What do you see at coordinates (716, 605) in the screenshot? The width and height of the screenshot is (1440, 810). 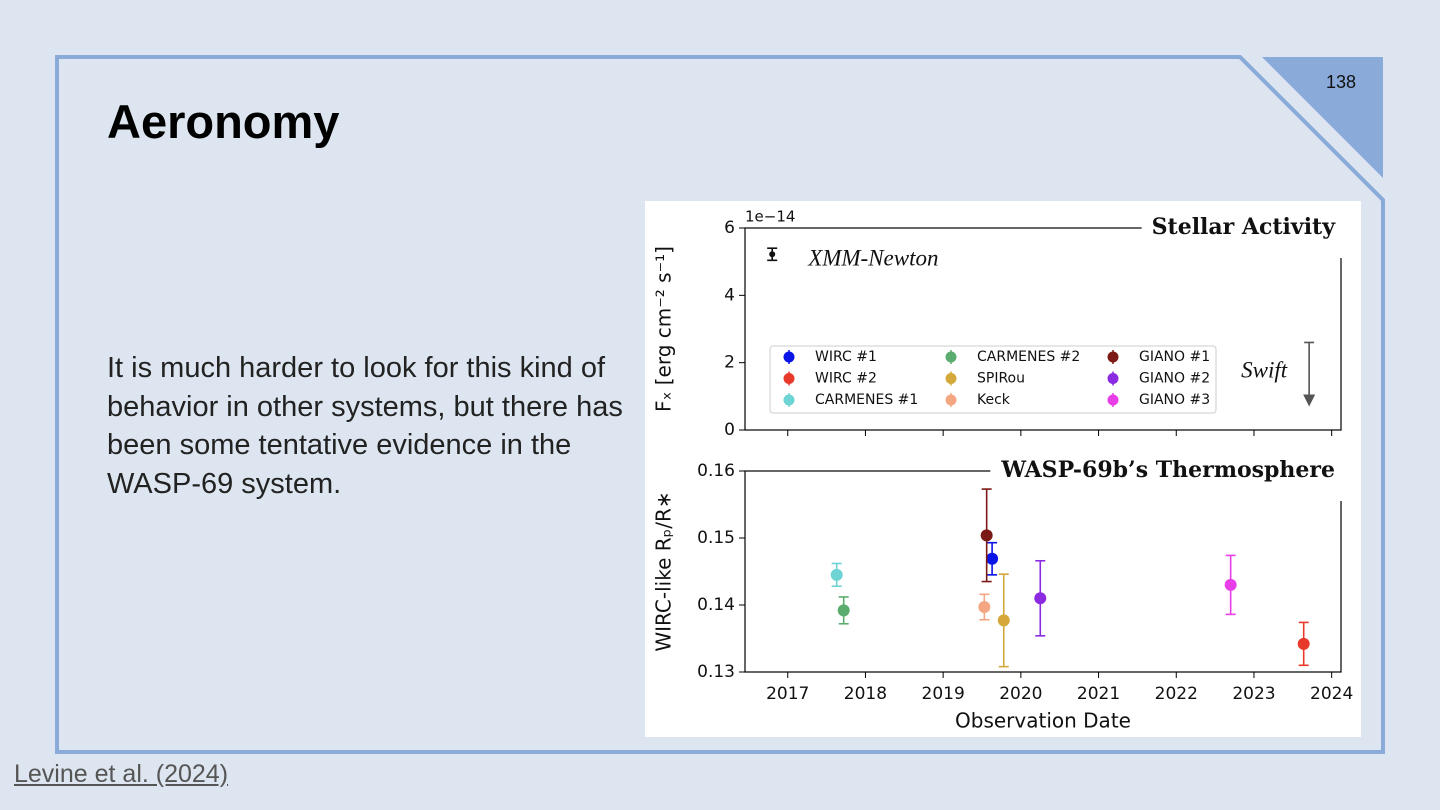 I see `y-tick-label: 0.14` at bounding box center [716, 605].